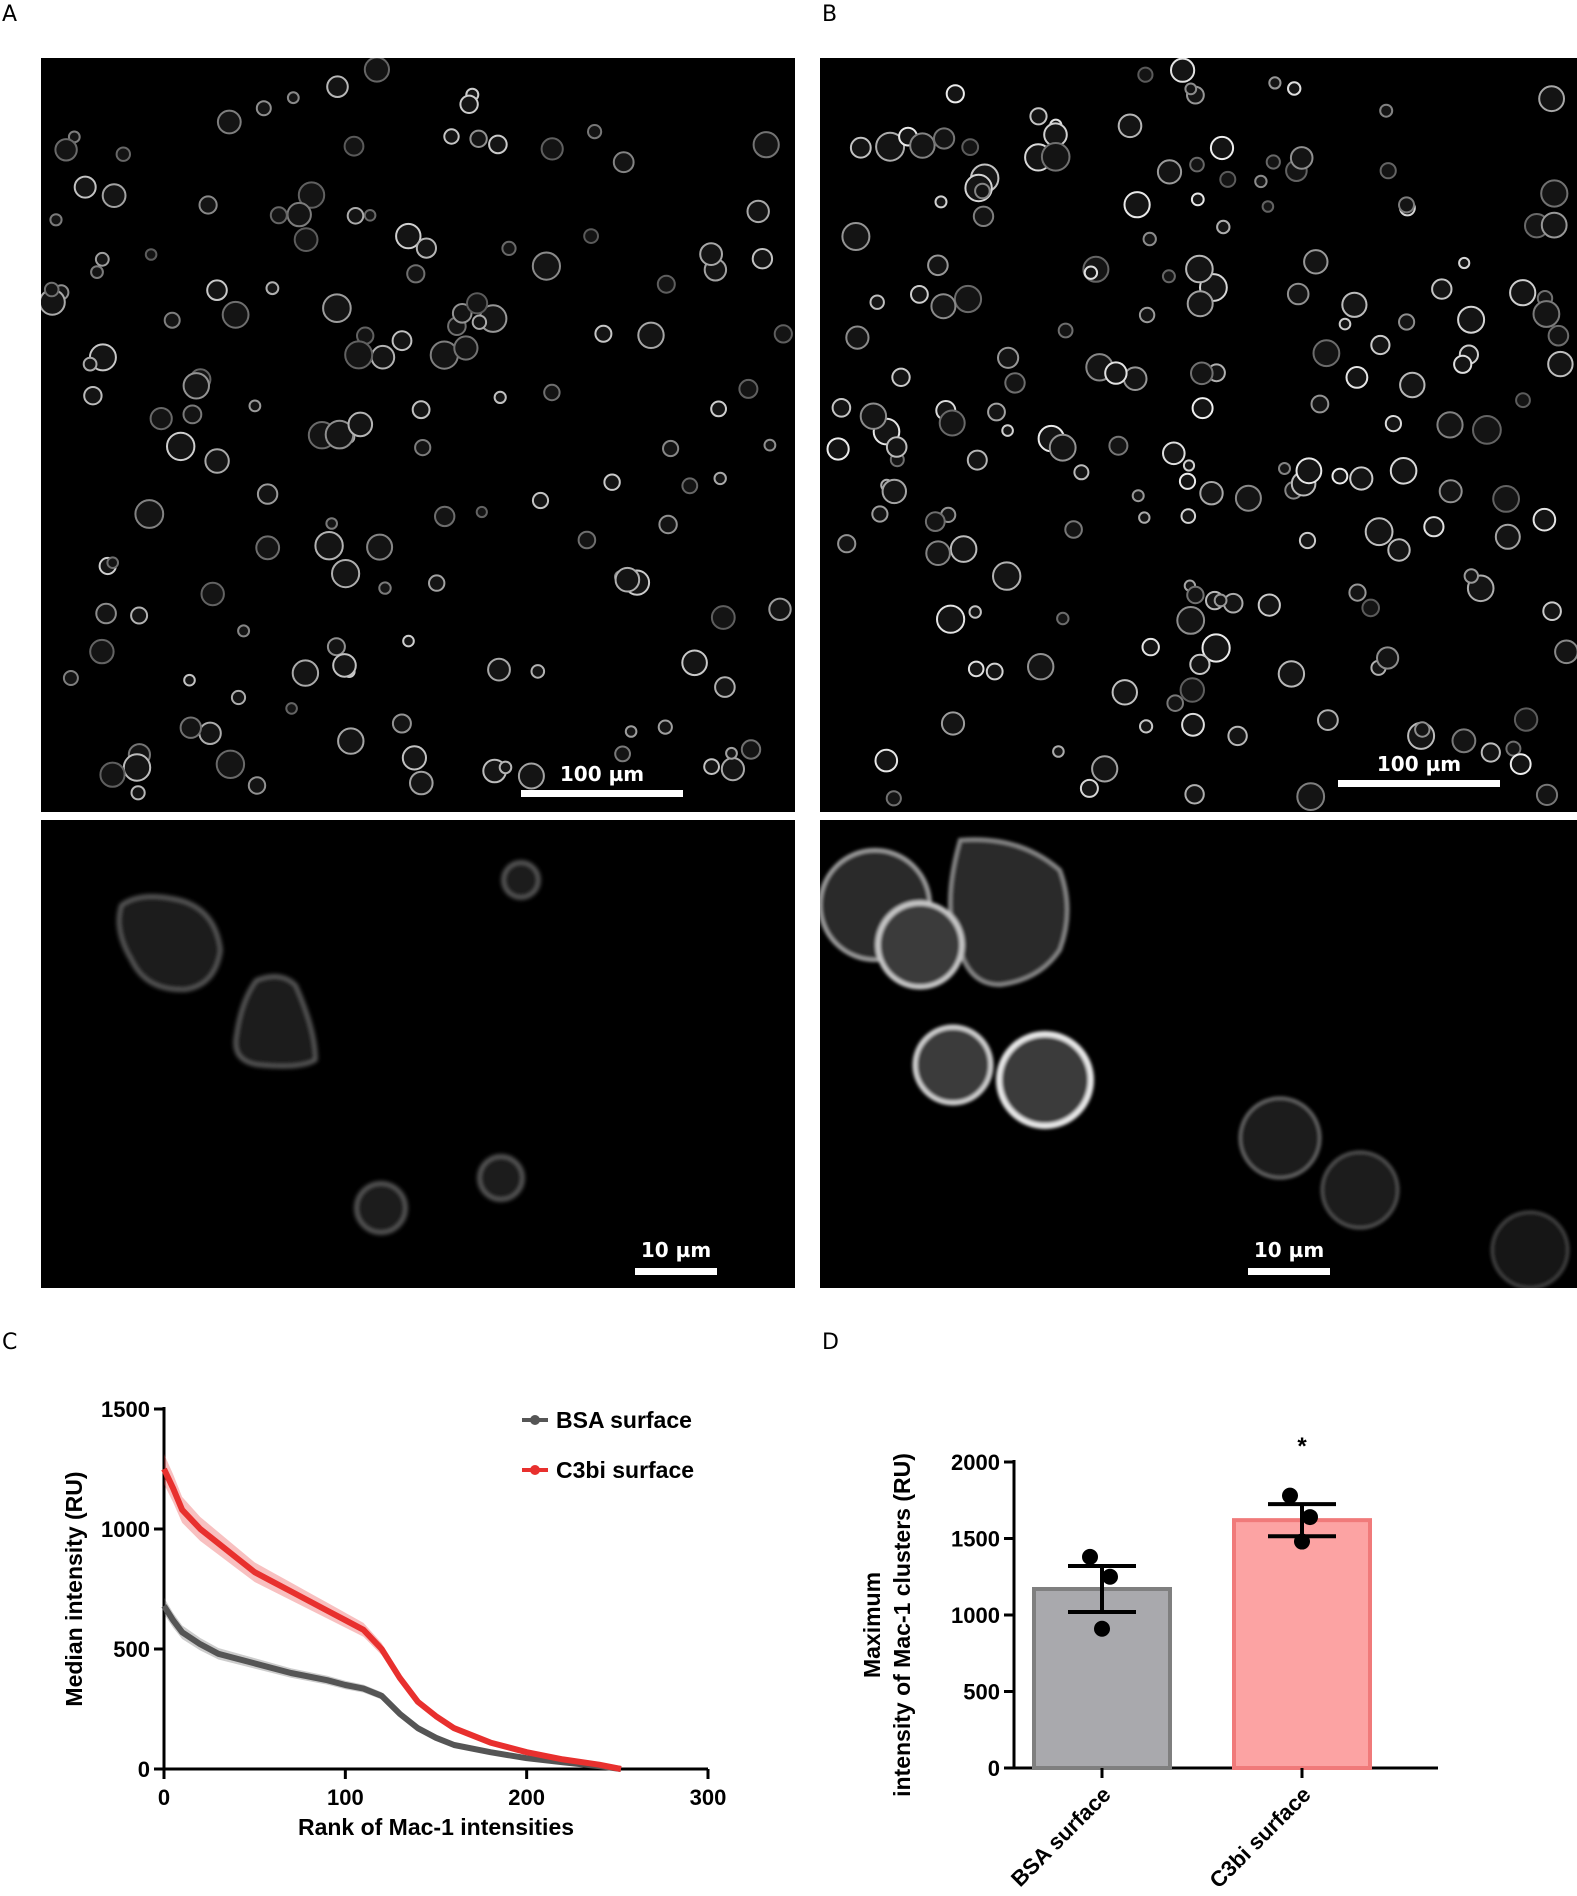  What do you see at coordinates (1289, 1250) in the screenshot?
I see `scale-label-b-bottom: 10 µm` at bounding box center [1289, 1250].